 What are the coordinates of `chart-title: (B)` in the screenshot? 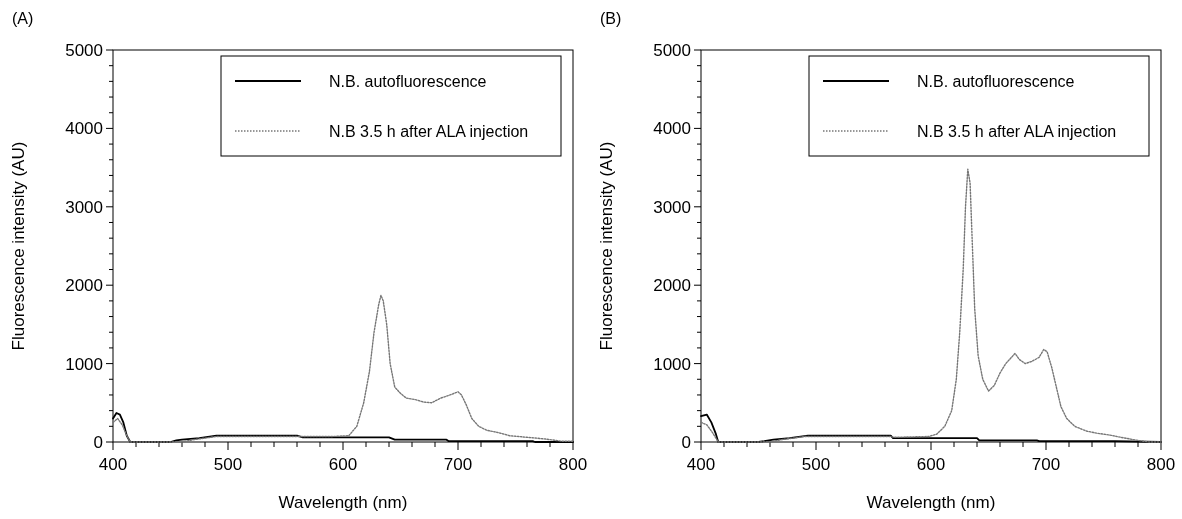 It's located at (611, 18).